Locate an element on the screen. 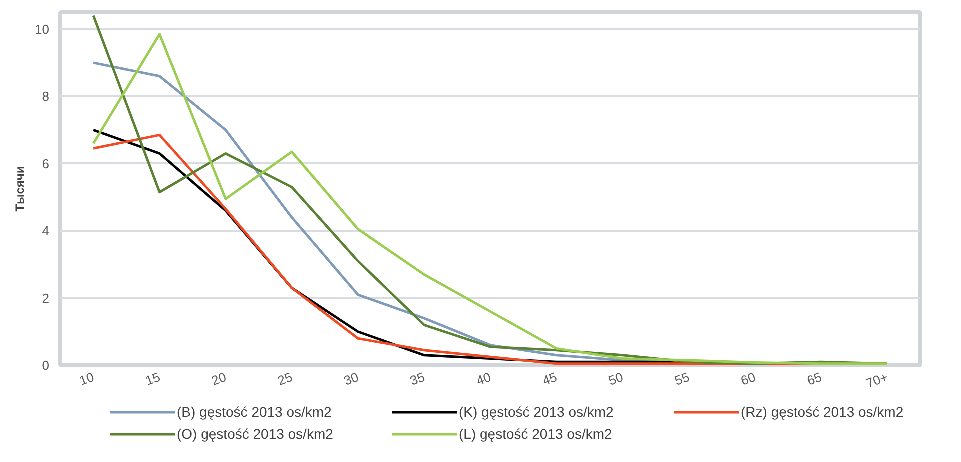 This screenshot has width=961, height=462. y-tick-label: 4 is located at coordinates (46, 231).